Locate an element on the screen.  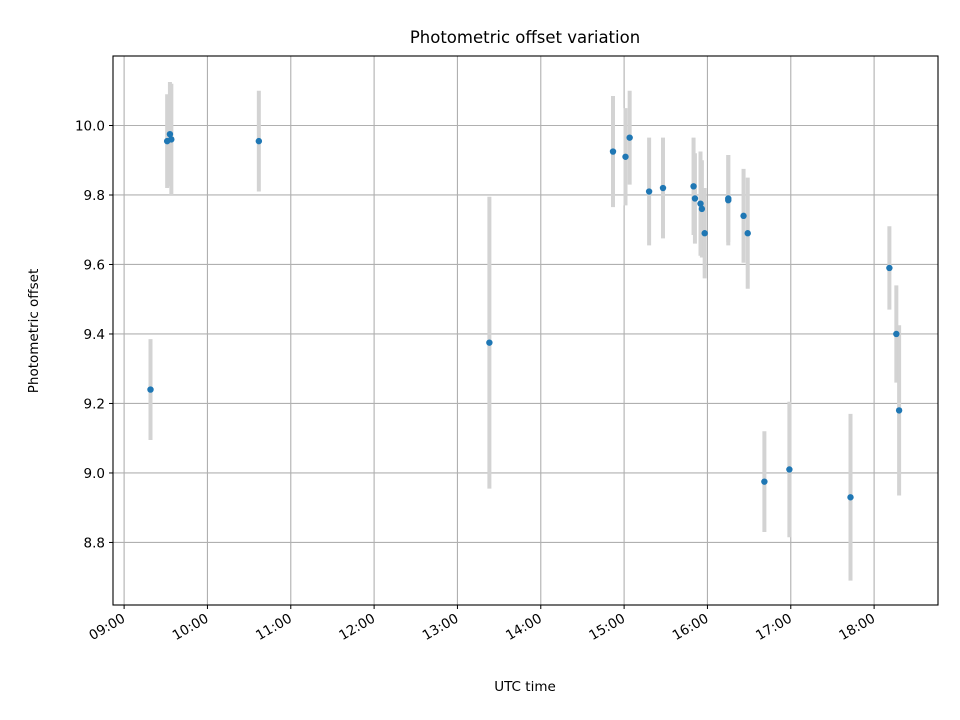
y-tick-label: 9.2 is located at coordinates (94, 404).